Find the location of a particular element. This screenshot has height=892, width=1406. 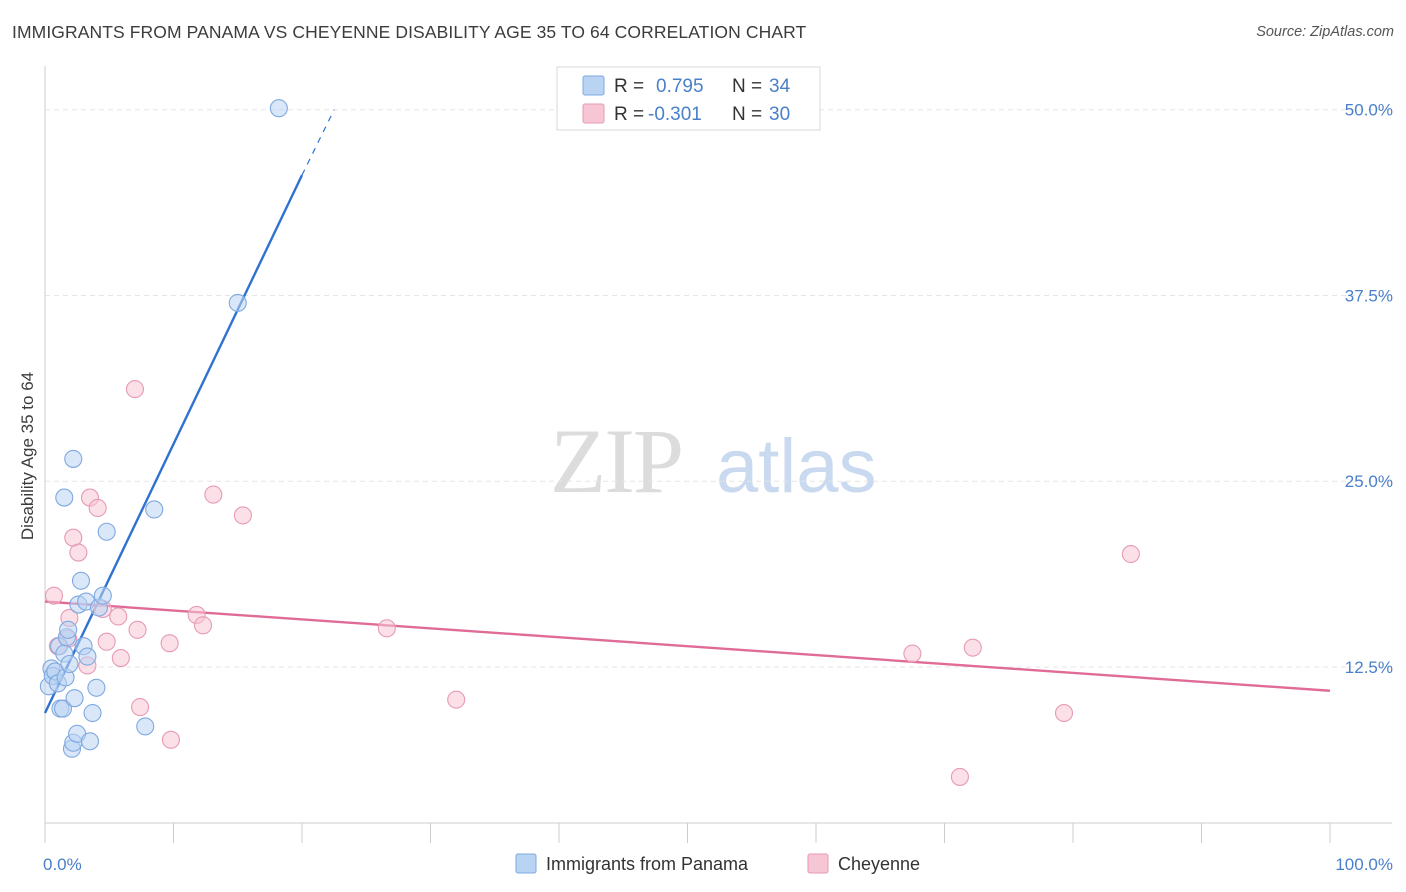

source-label: Source: ZipAtlas.com is located at coordinates (1325, 32).